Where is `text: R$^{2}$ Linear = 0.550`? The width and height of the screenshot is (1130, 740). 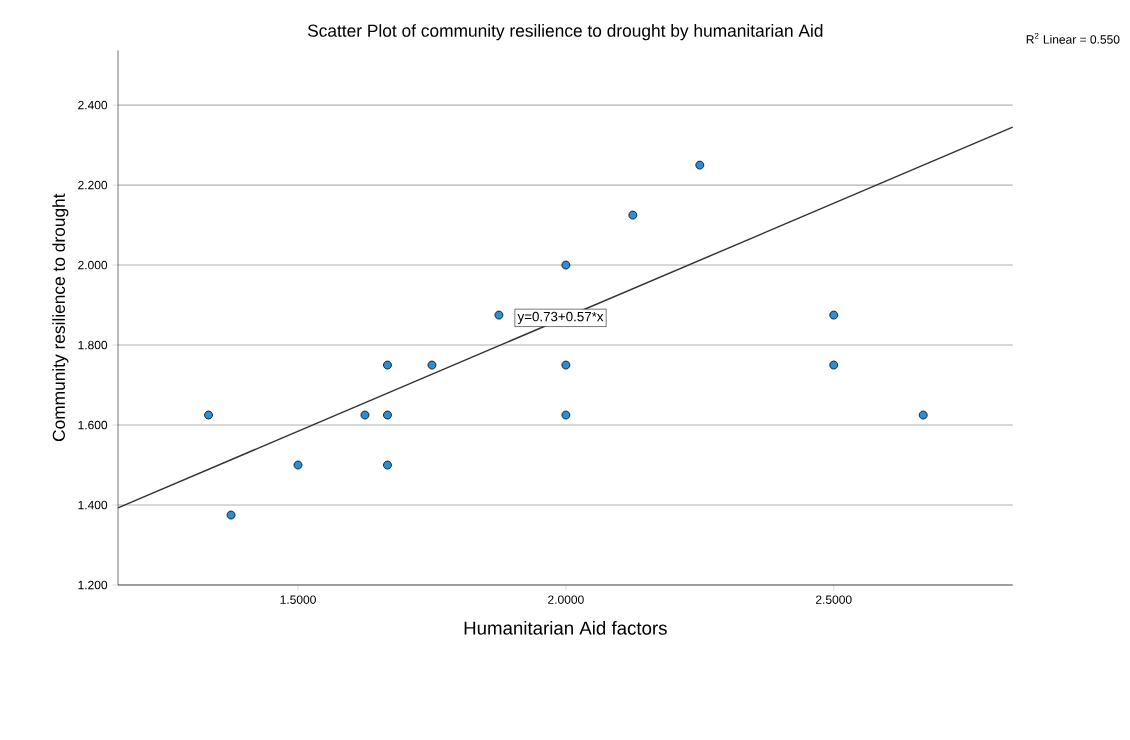 text: R$^{2}$ Linear = 0.550 is located at coordinates (1073, 38).